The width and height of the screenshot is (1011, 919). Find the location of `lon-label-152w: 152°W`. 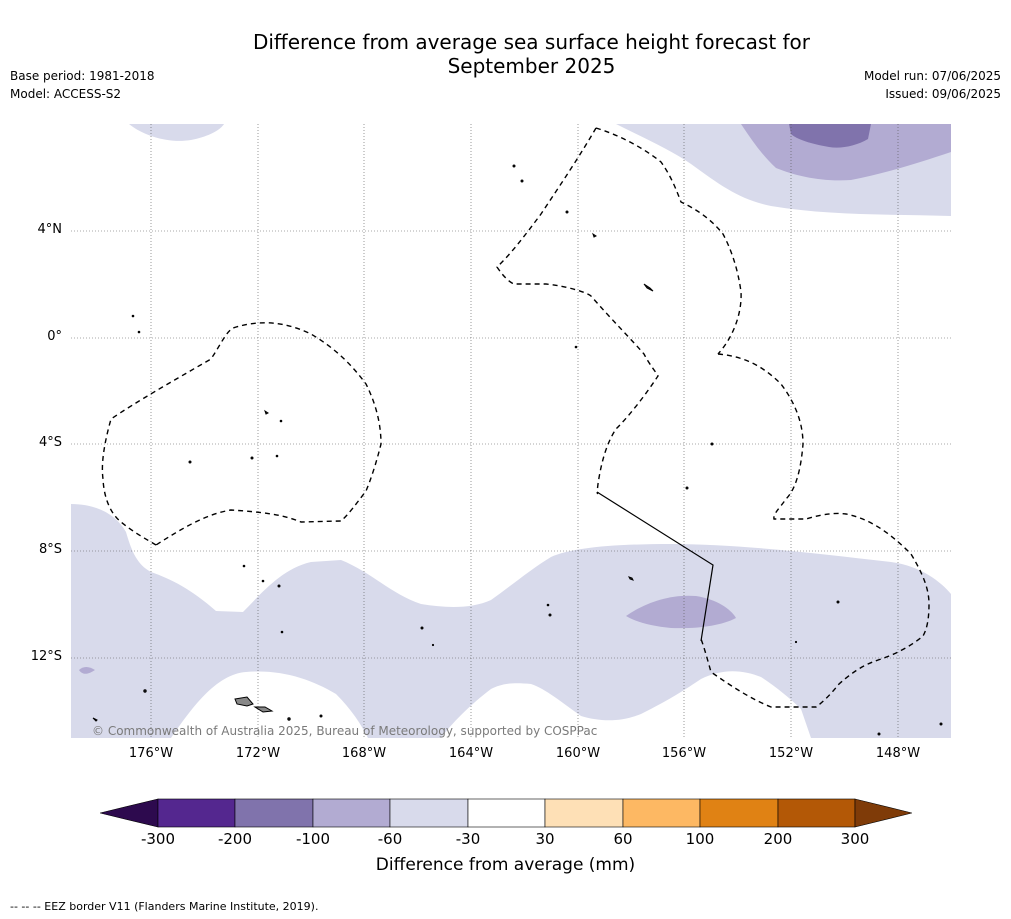

lon-label-152w: 152°W is located at coordinates (791, 753).